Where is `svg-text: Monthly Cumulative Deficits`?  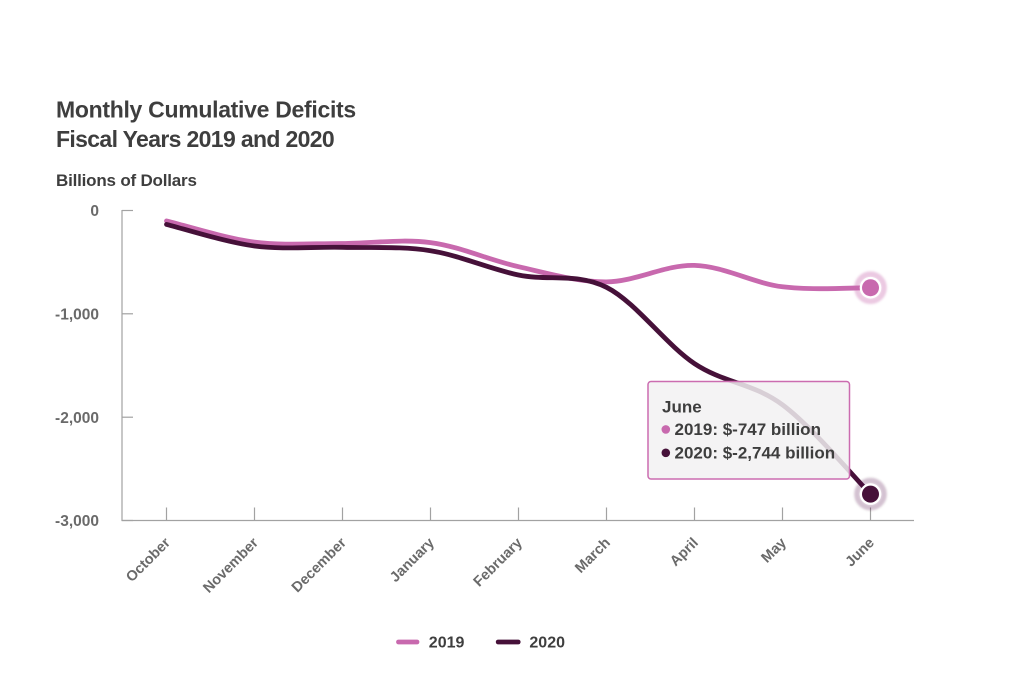
svg-text: Monthly Cumulative Deficits is located at coordinates (206, 110).